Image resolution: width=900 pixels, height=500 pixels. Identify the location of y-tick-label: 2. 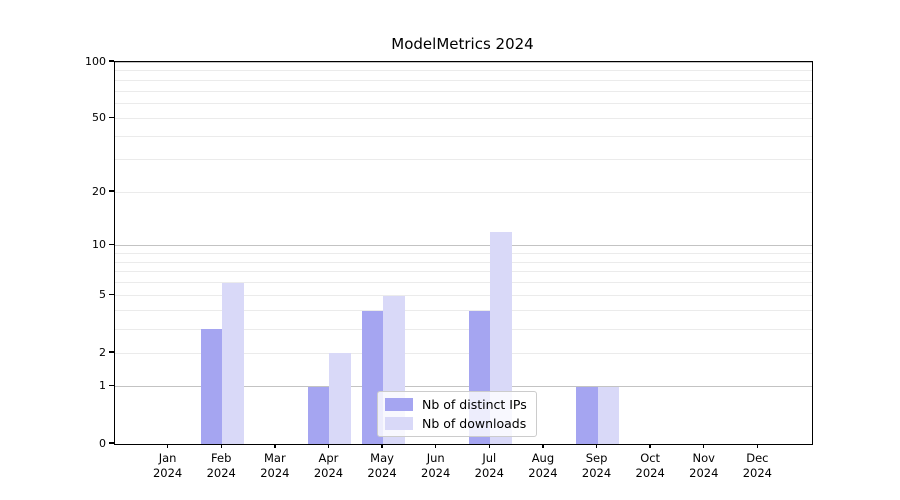
(102, 352).